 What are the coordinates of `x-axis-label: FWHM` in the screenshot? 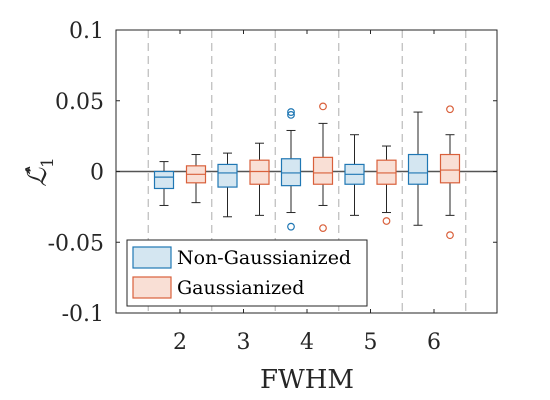 It's located at (307, 380).